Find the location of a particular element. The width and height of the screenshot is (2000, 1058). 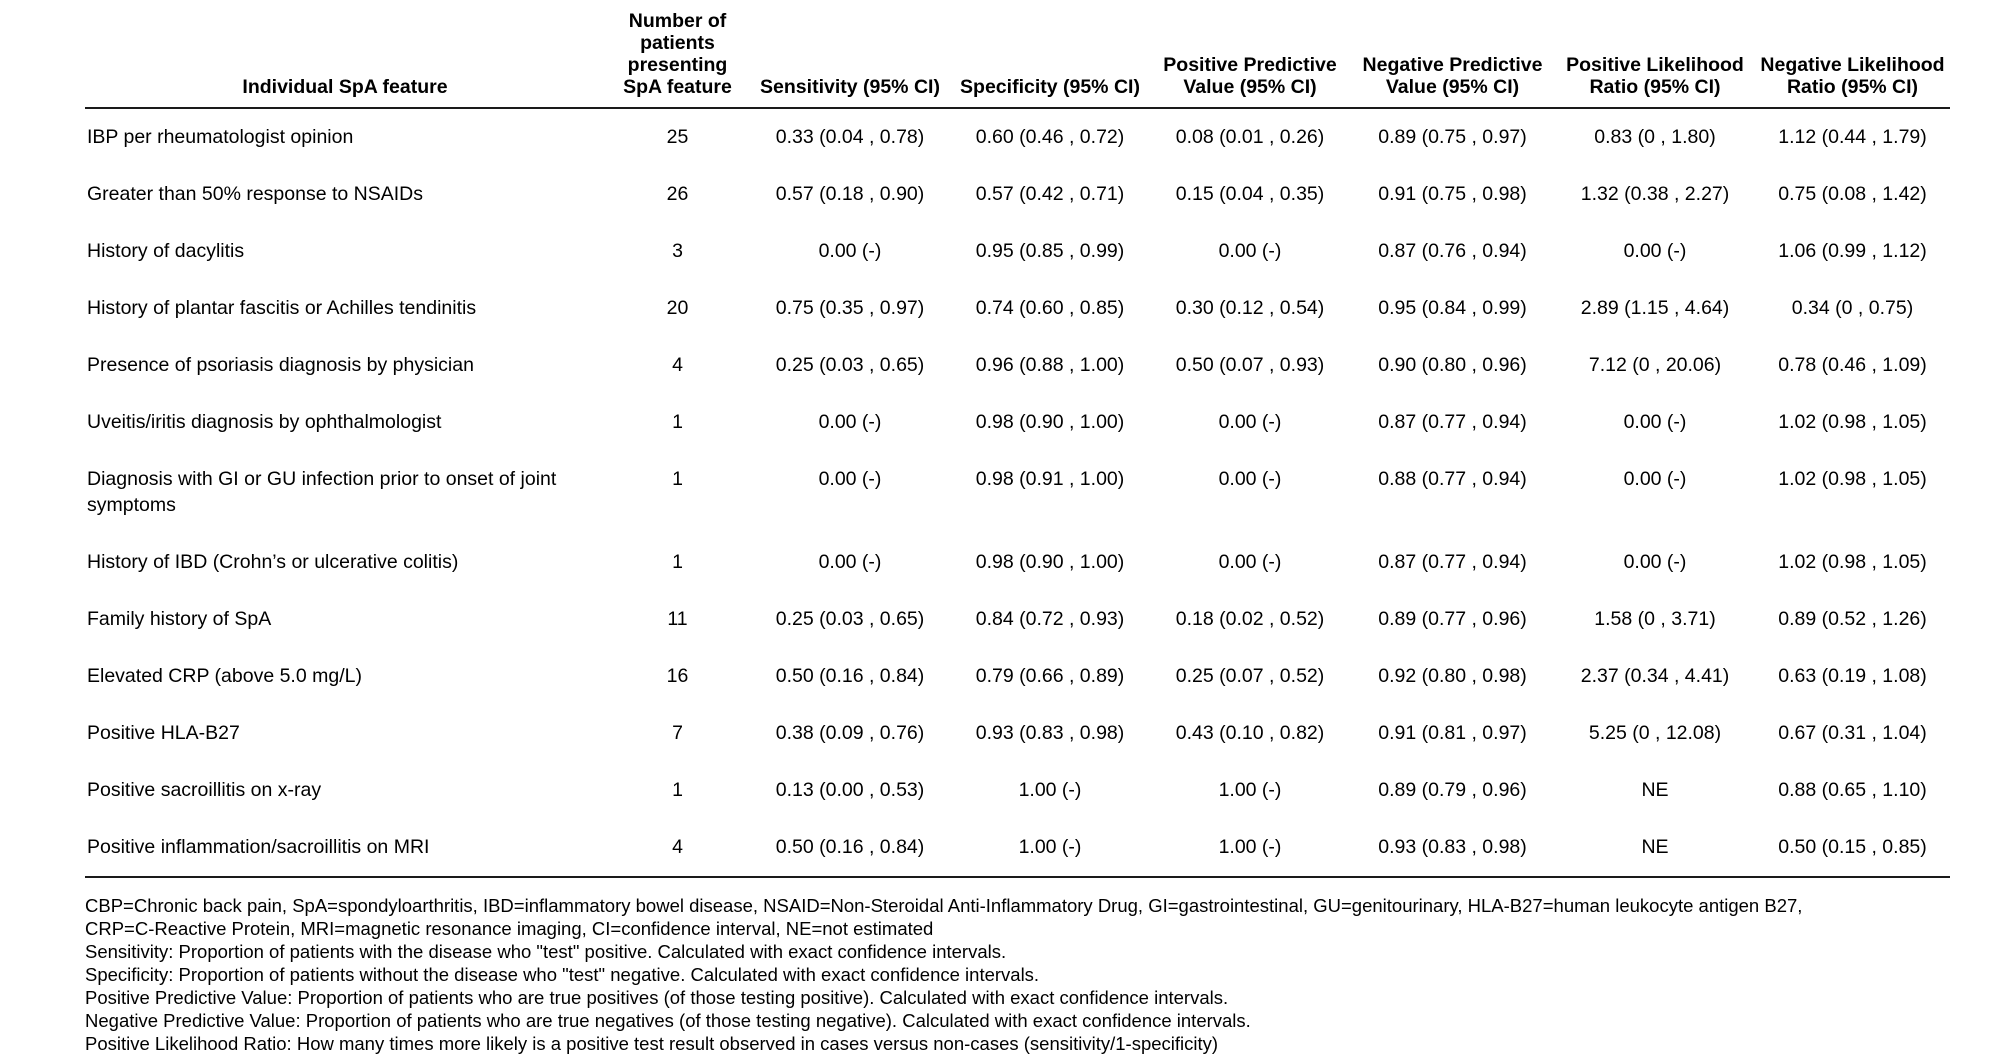

cell-npv: 0.91 (0.81 , 0.97) is located at coordinates (1452, 733).